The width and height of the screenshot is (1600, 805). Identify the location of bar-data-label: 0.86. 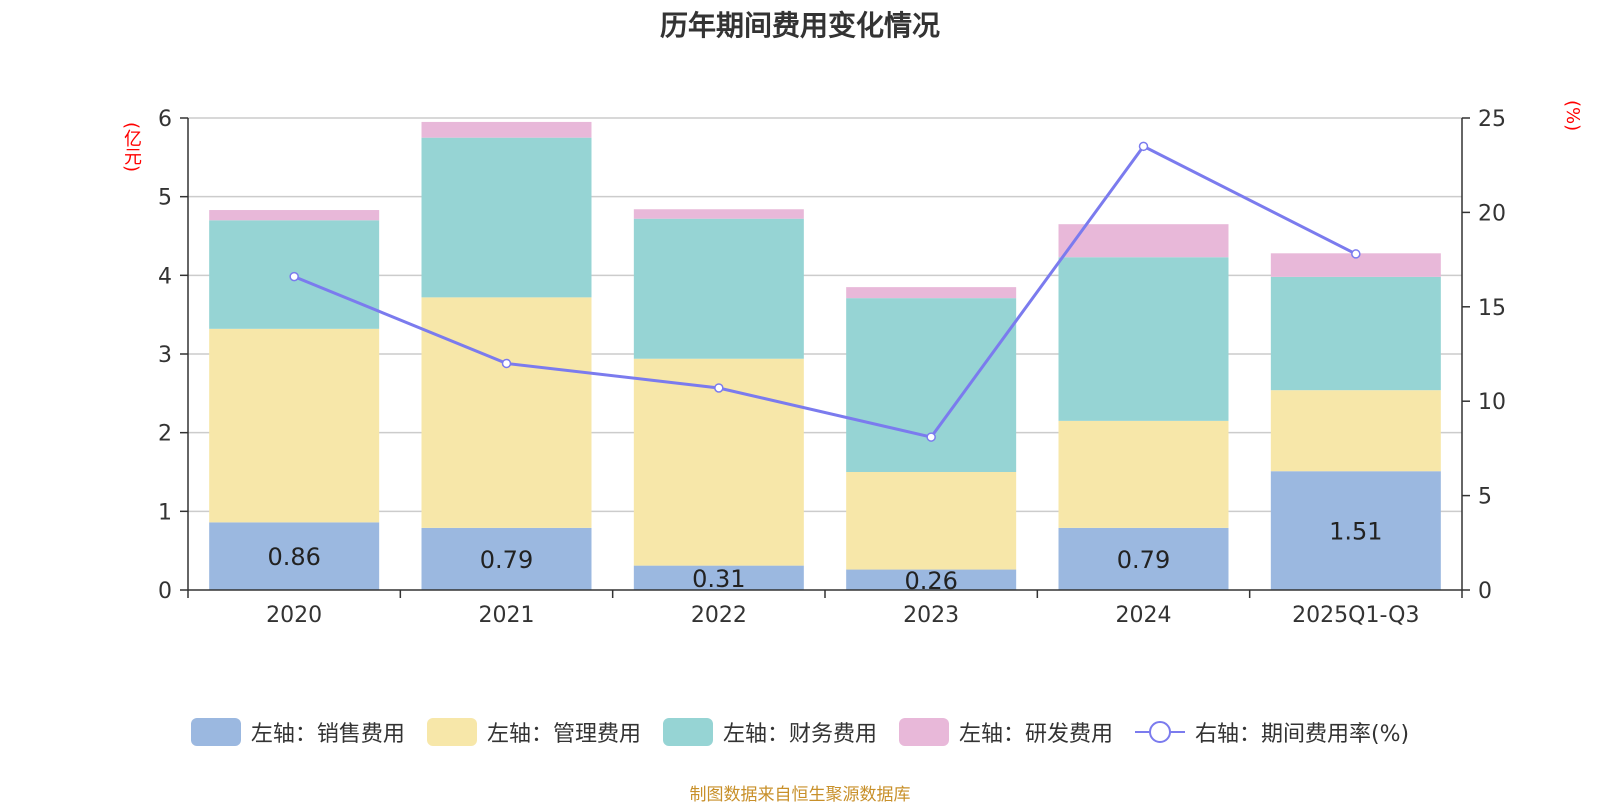
(293, 557).